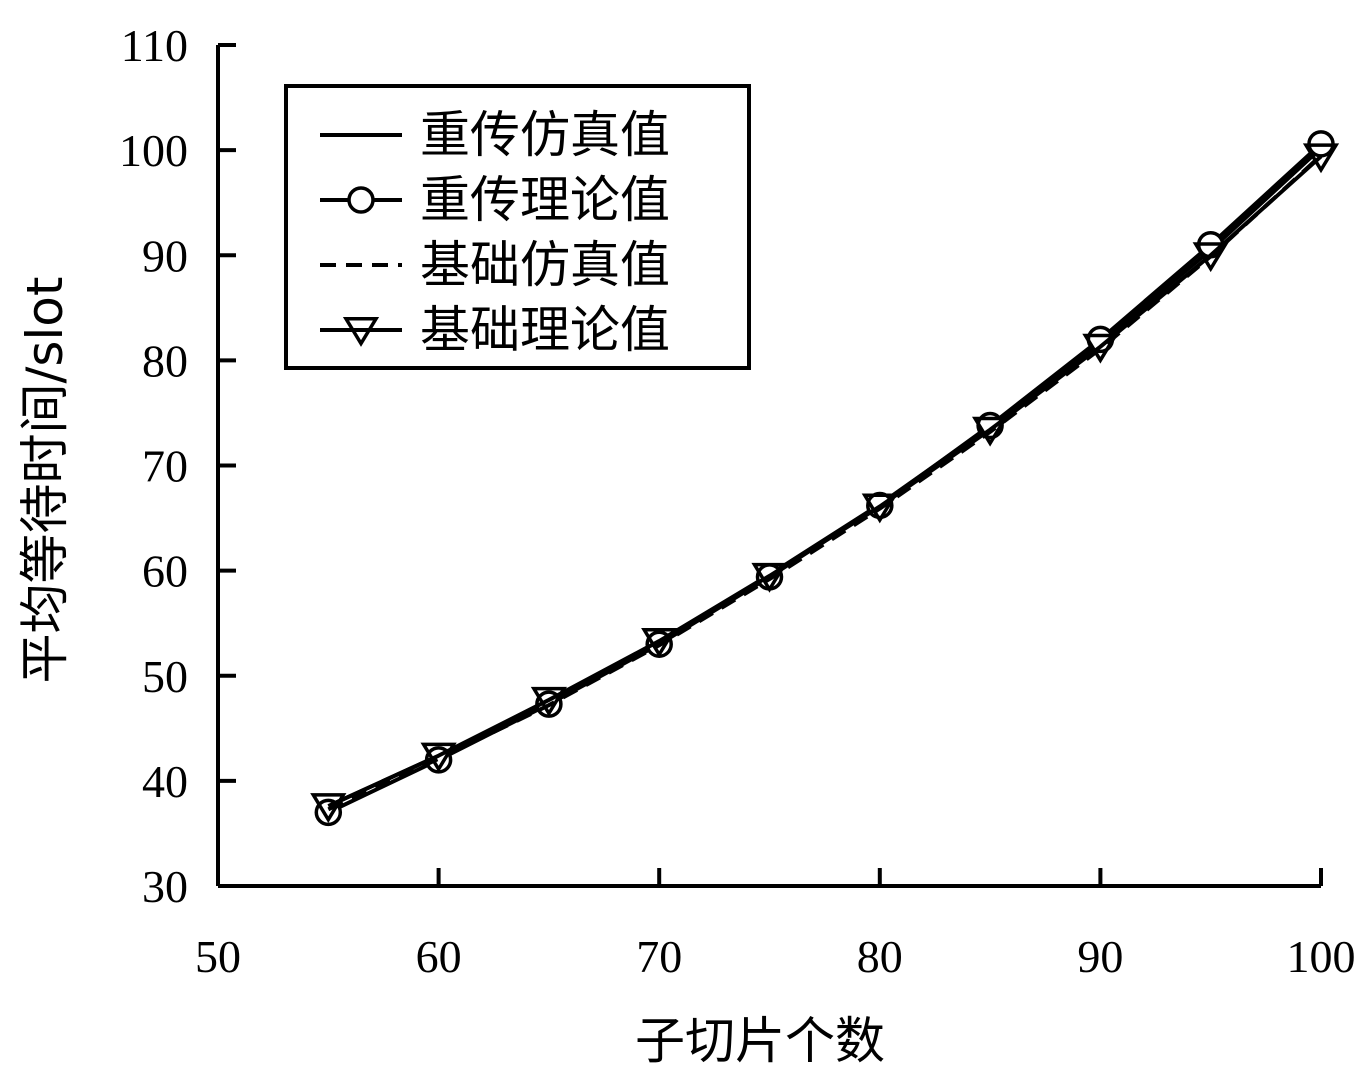  Describe the element at coordinates (545, 200) in the screenshot. I see `legend-label: 重传理论值` at that location.